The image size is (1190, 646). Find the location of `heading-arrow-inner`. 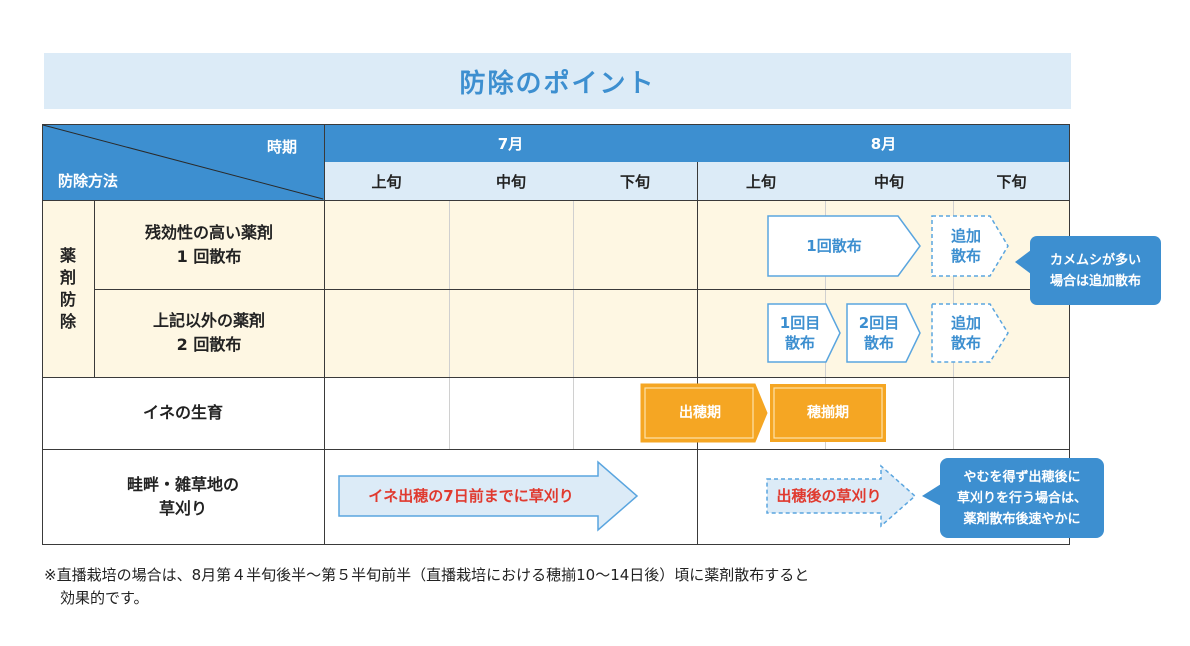

heading-arrow-inner is located at coordinates (699, 413).